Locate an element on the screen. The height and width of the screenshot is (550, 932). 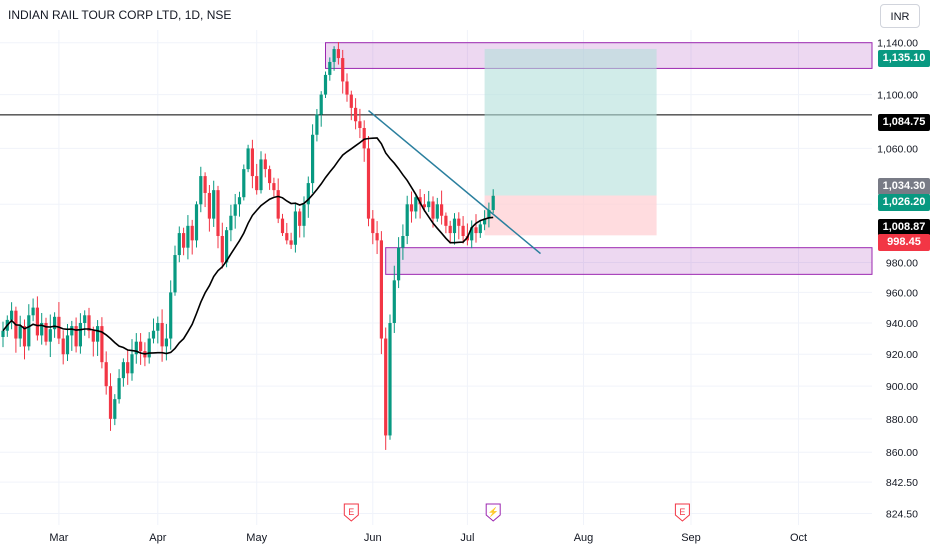
x-tick-label: Oct is located at coordinates (798, 538).